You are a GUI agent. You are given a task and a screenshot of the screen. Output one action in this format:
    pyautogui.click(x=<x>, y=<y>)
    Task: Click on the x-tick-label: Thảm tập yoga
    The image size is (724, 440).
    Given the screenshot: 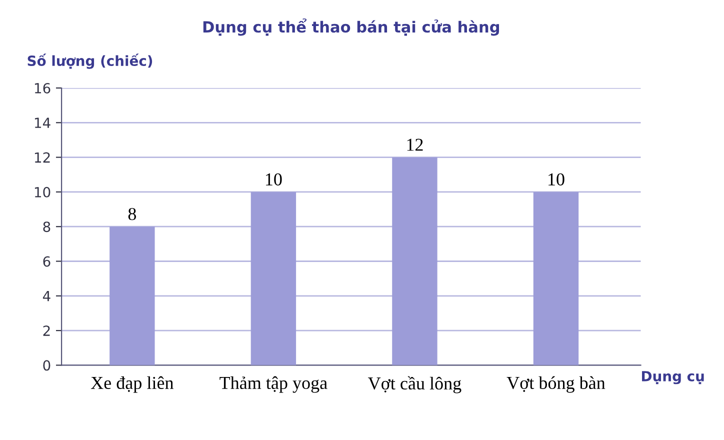 What is the action you would take?
    pyautogui.click(x=274, y=384)
    